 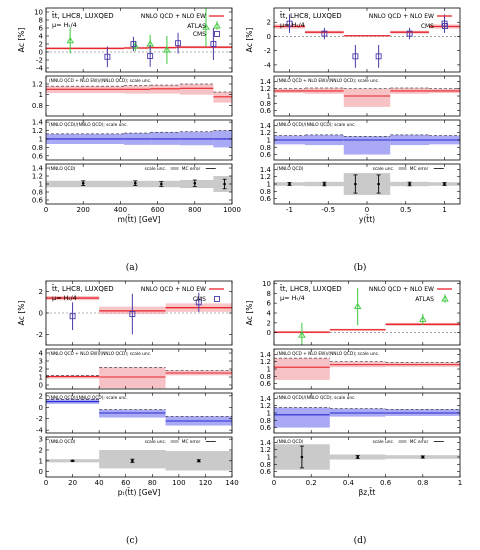 What do you see at coordinates (41, 440) in the screenshot?
I see `y-tick-label: 3` at bounding box center [41, 440].